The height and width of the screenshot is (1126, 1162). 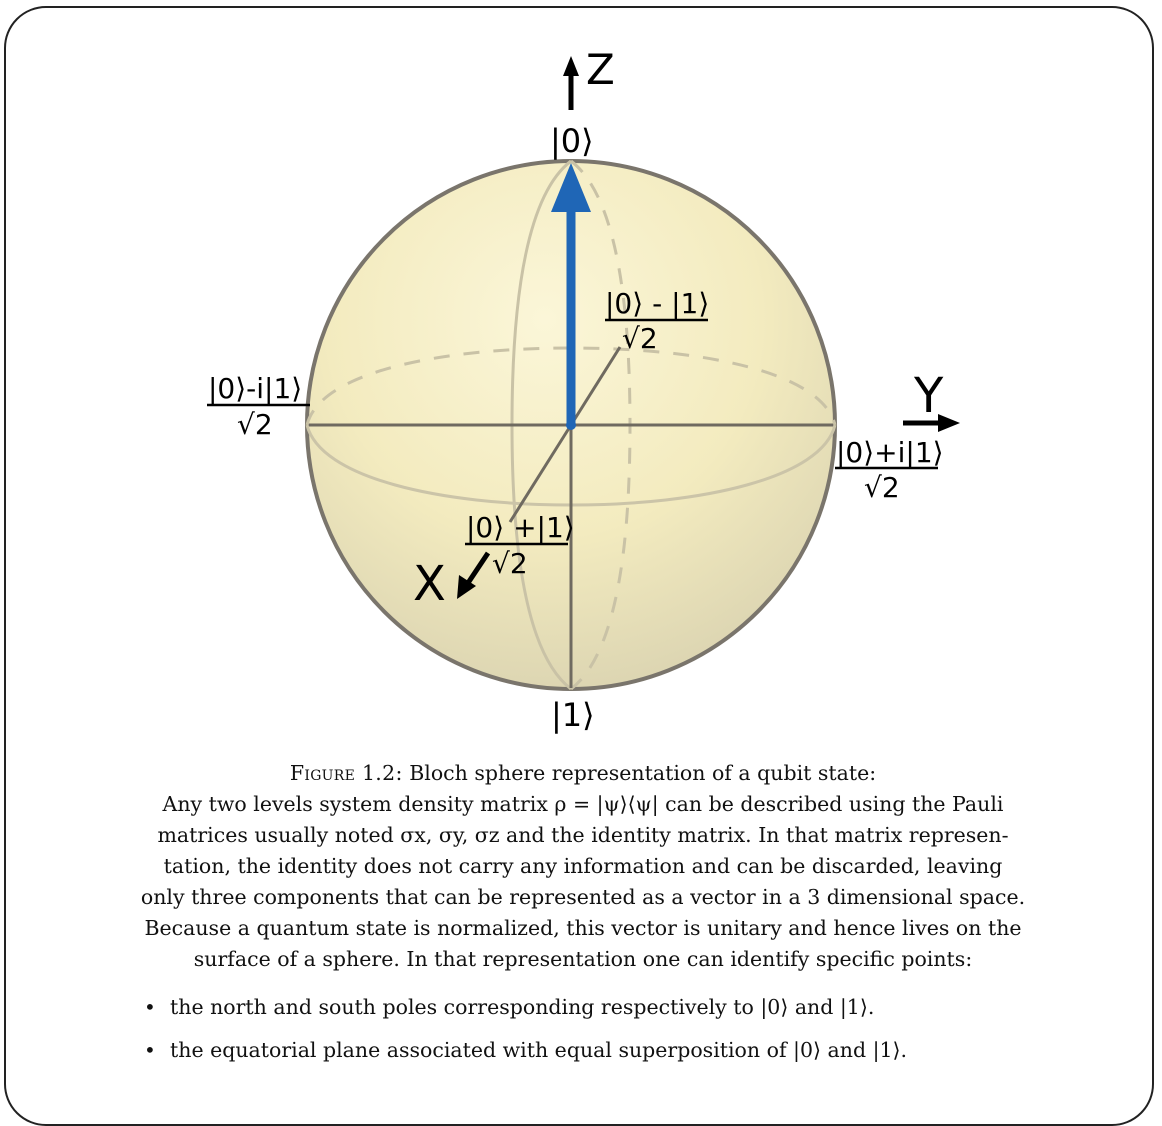 What do you see at coordinates (540, 473) in the screenshot?
I see `x-axis-line` at bounding box center [540, 473].